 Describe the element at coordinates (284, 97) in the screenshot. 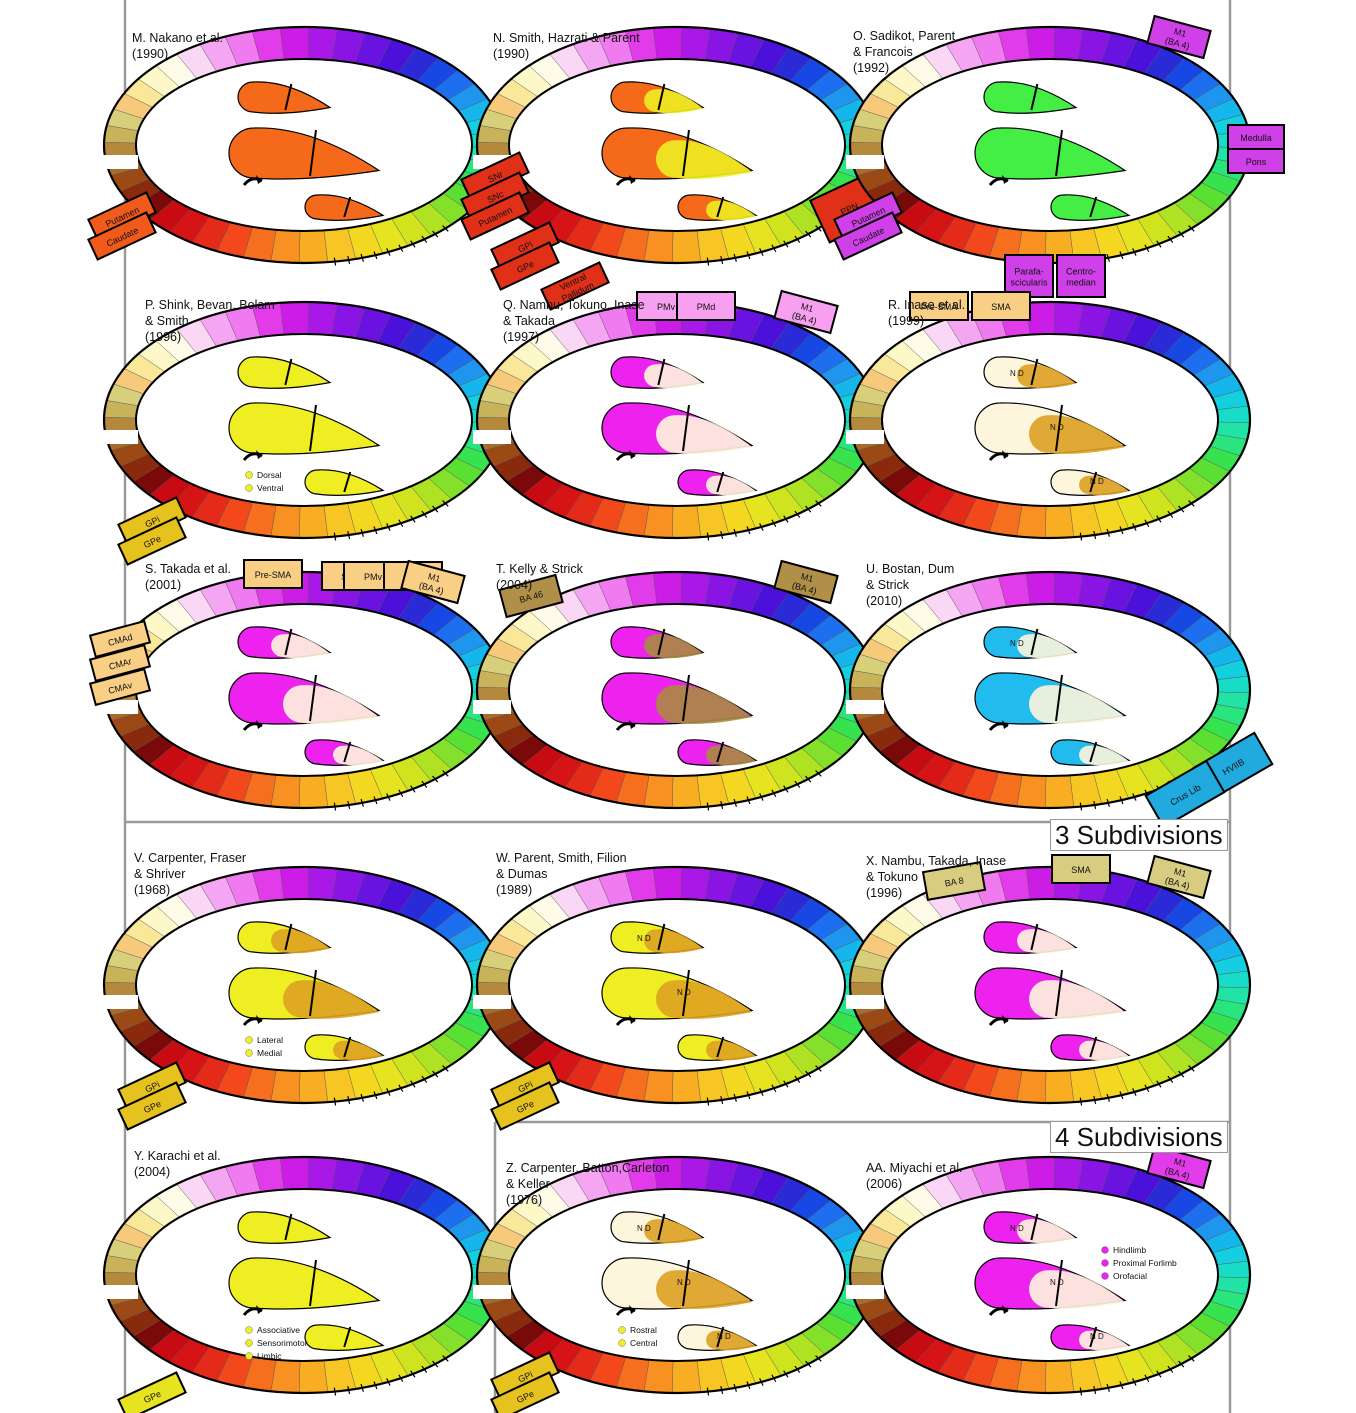

I see `nucleus-gpe-top` at that location.